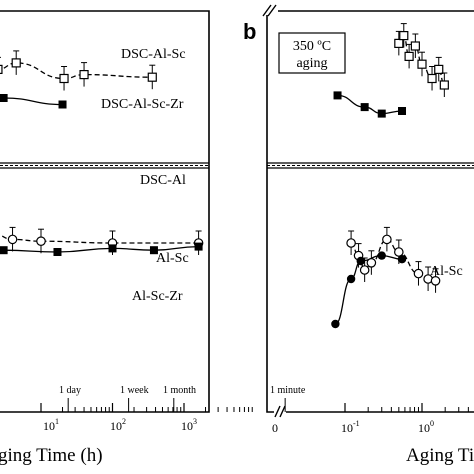 The height and width of the screenshot is (474, 474). What do you see at coordinates (70, 390) in the screenshot?
I see `panel-a-annot-1-day: 1 day` at bounding box center [70, 390].